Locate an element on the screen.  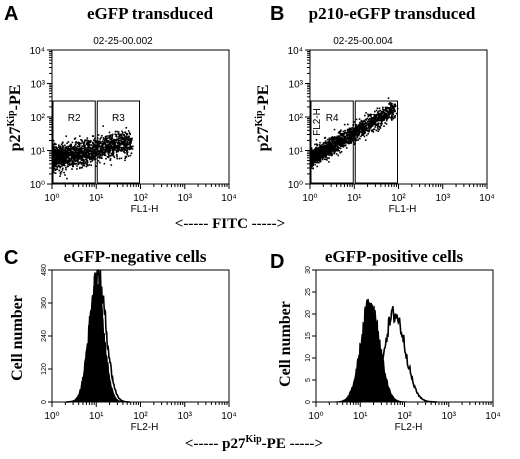
y-tick-label-c: 240 is located at coordinates (44, 336).